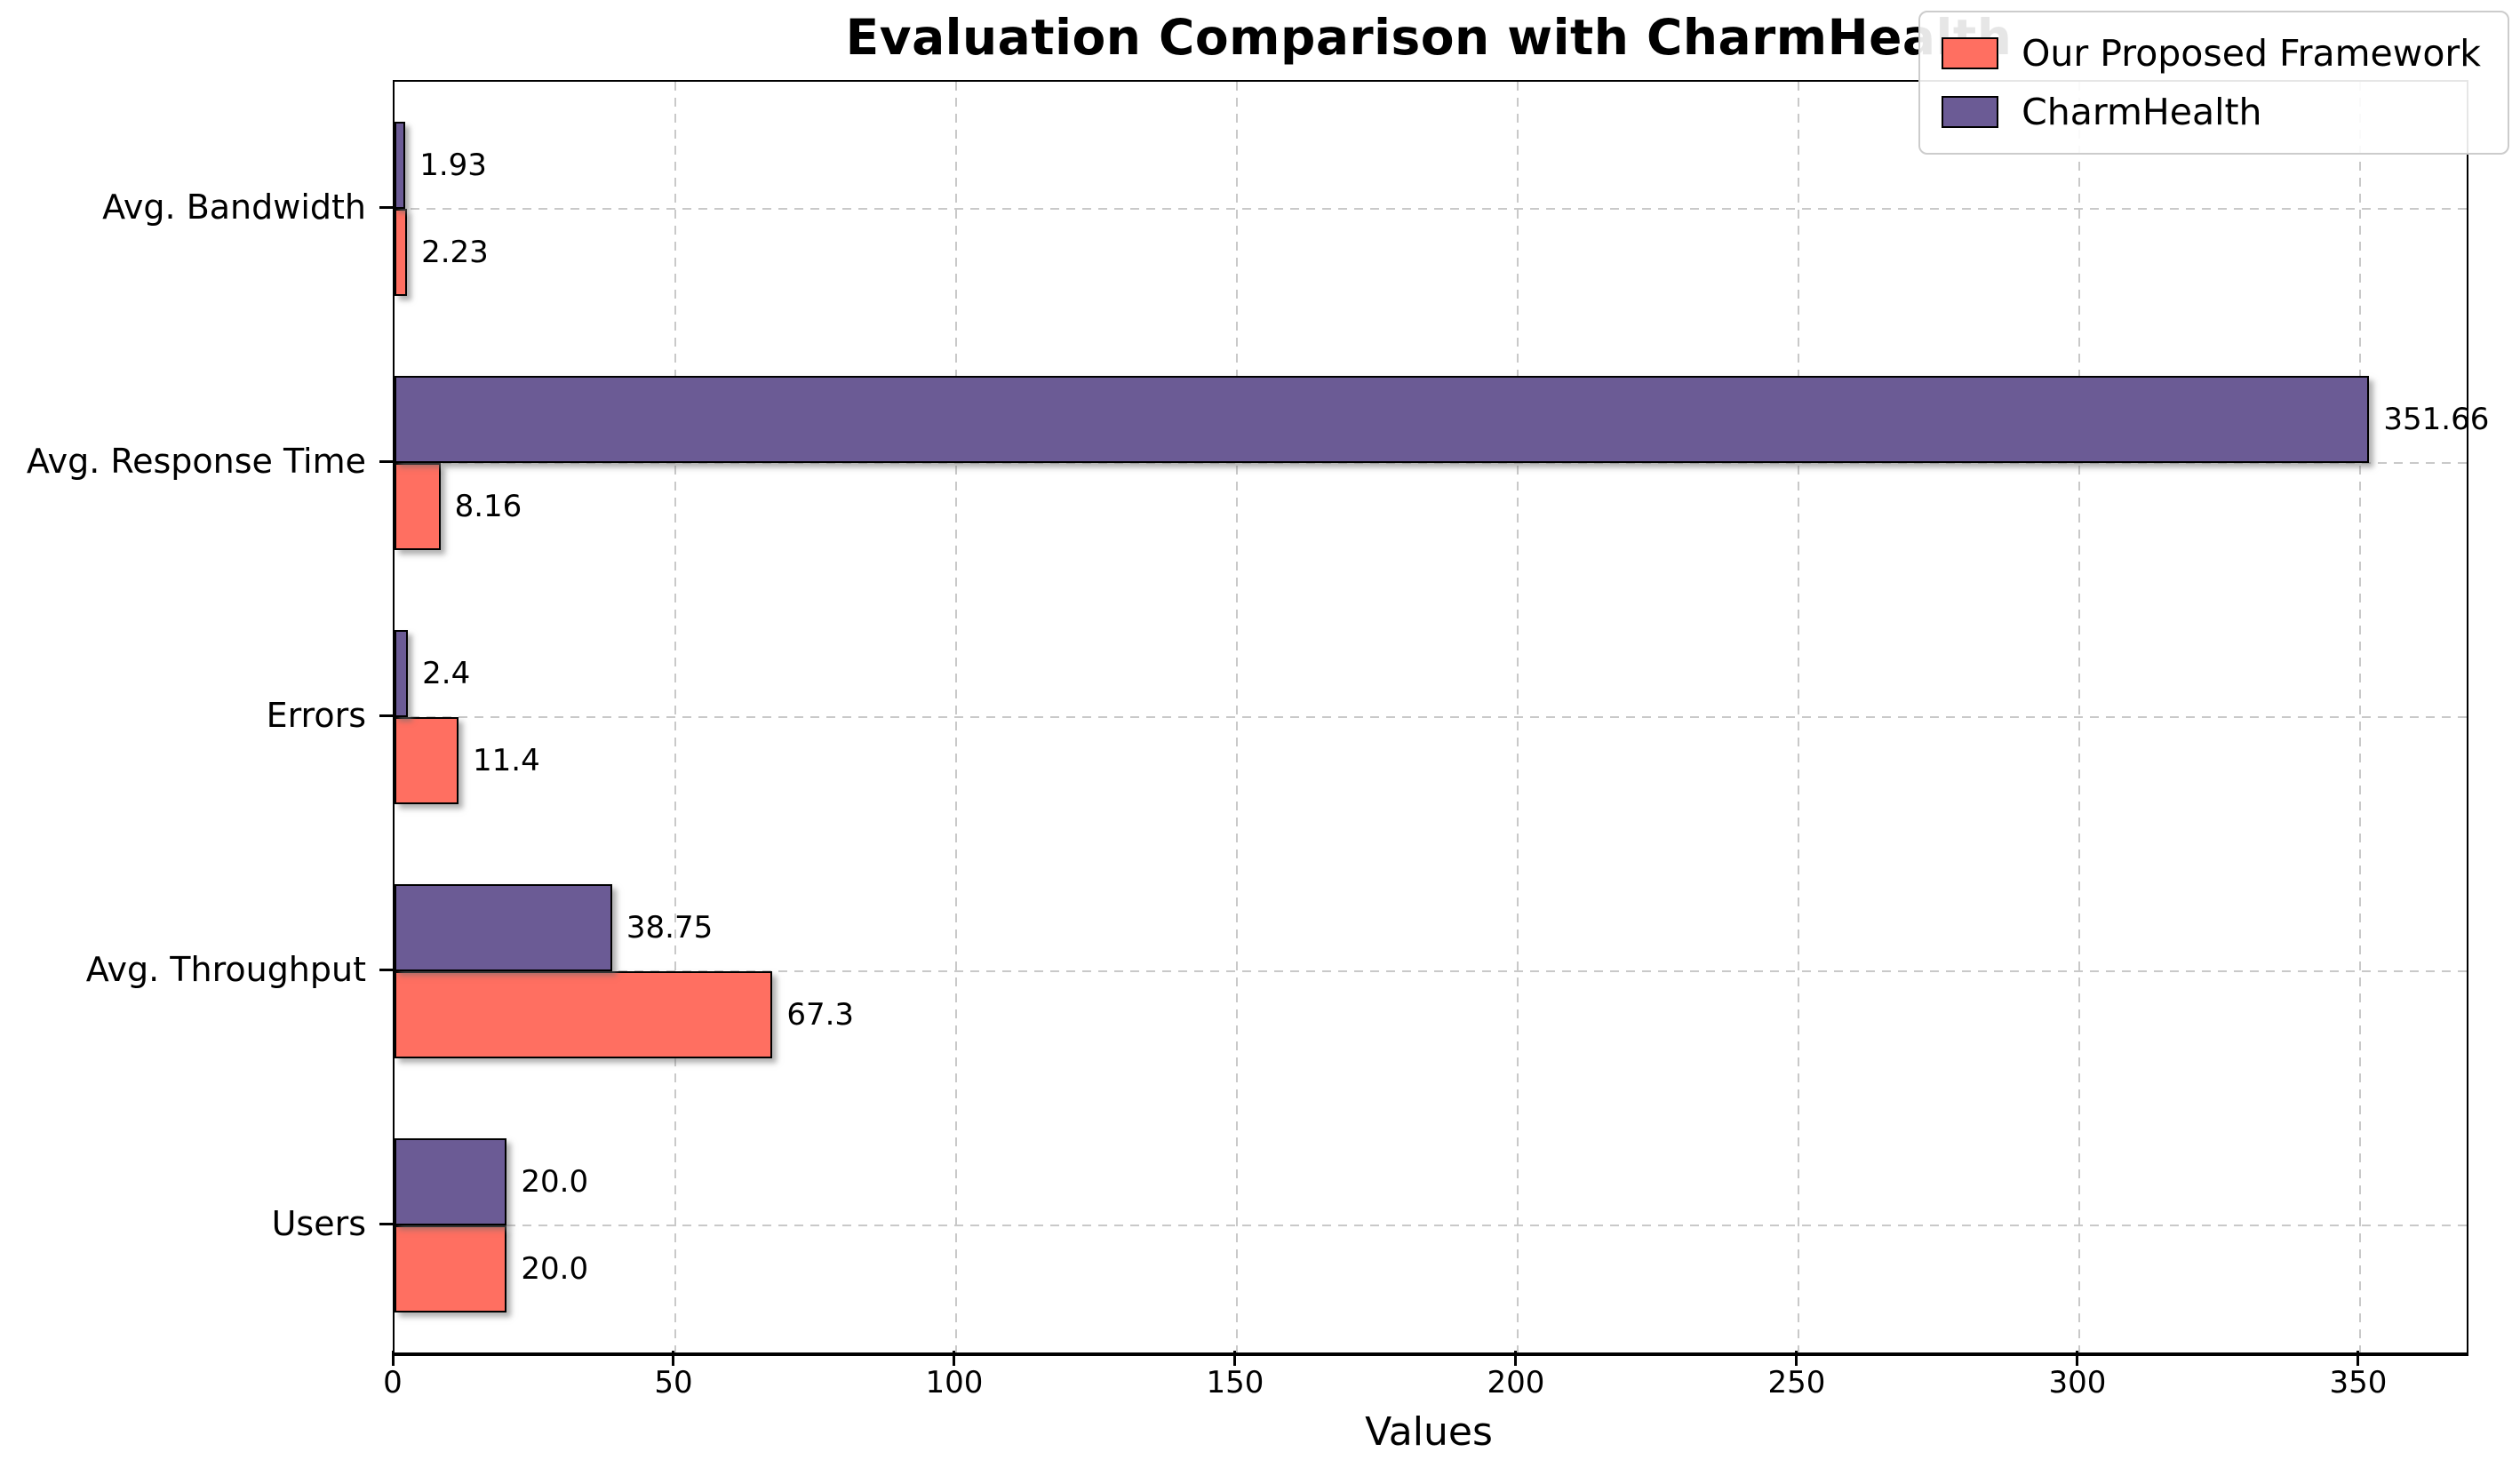 This screenshot has height=1468, width=2520. What do you see at coordinates (1970, 53) in the screenshot?
I see `legend-swatch-our-proposed-framework` at bounding box center [1970, 53].